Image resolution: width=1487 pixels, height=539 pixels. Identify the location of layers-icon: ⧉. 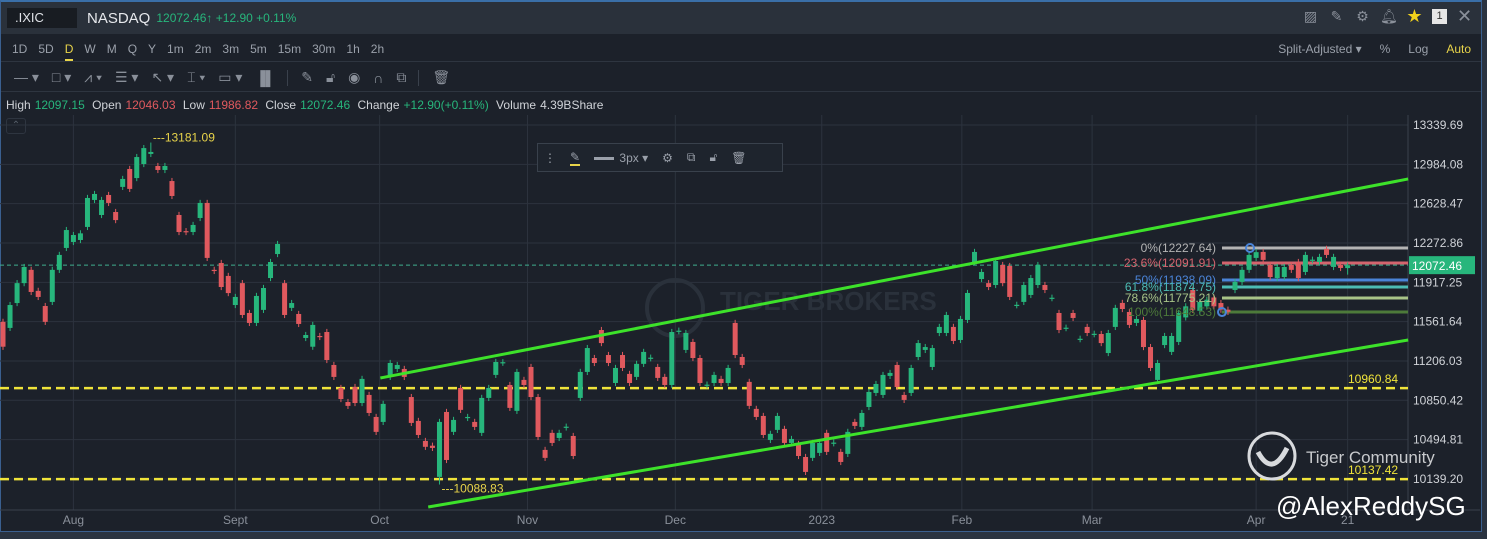
(401, 77).